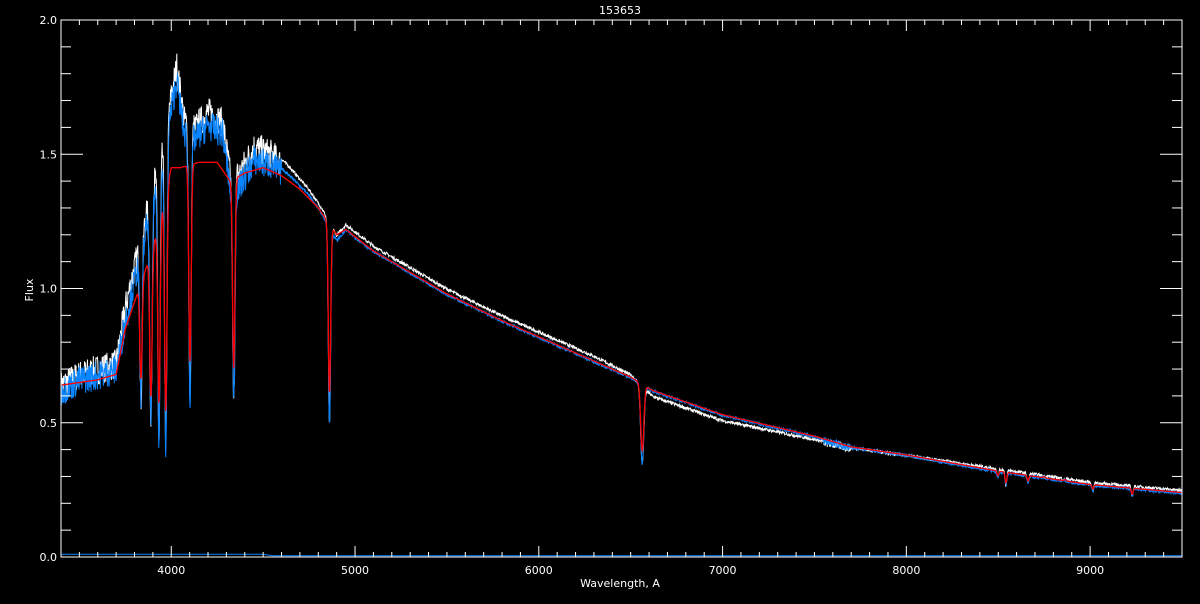  What do you see at coordinates (355, 570) in the screenshot?
I see `x-tick-label: 5000` at bounding box center [355, 570].